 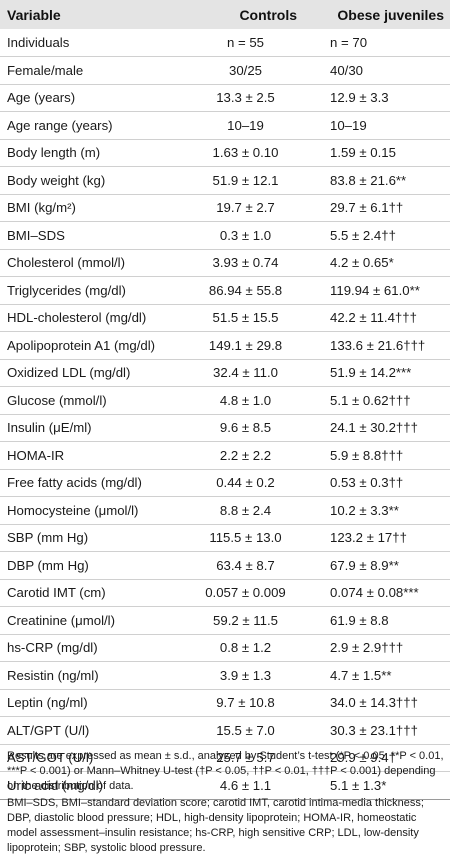 What do you see at coordinates (367, 208) in the screenshot?
I see `cell-obese-juveniles: 29.7 ± 6.1††` at bounding box center [367, 208].